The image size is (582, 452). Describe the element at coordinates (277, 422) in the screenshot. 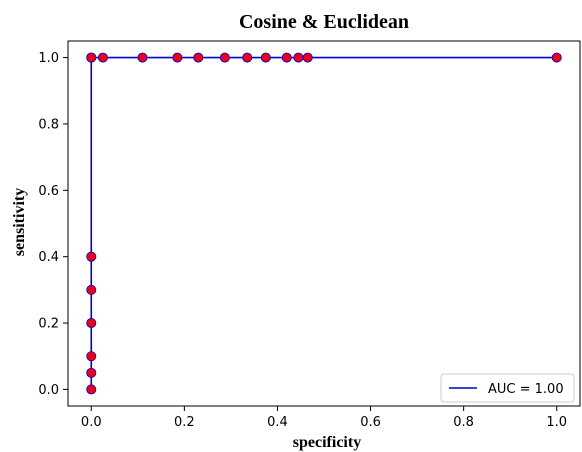

I see `x-tick-label: 0.4` at that location.